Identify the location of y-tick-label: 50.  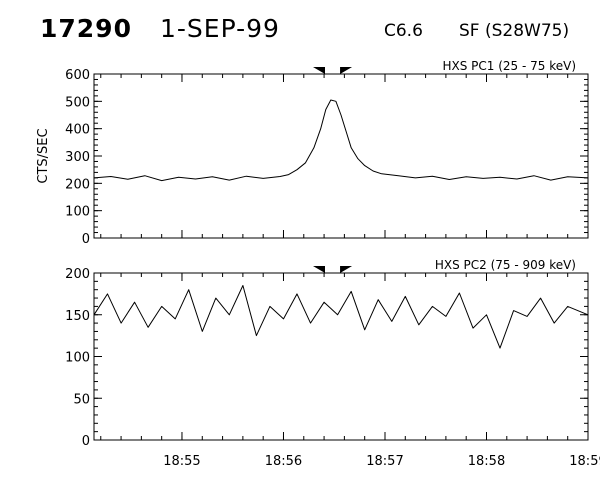
(81, 399).